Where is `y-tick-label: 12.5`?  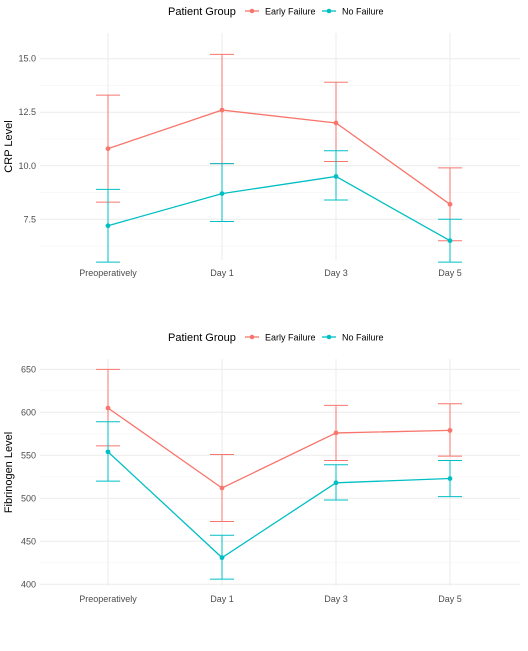 y-tick-label: 12.5 is located at coordinates (27, 112).